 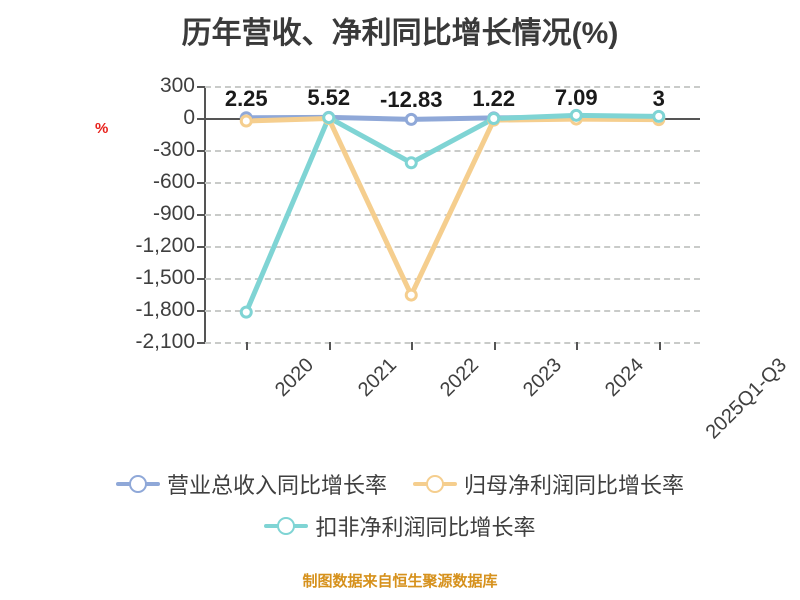 What do you see at coordinates (494, 98) in the screenshot?
I see `data-point-label: 1.22` at bounding box center [494, 98].